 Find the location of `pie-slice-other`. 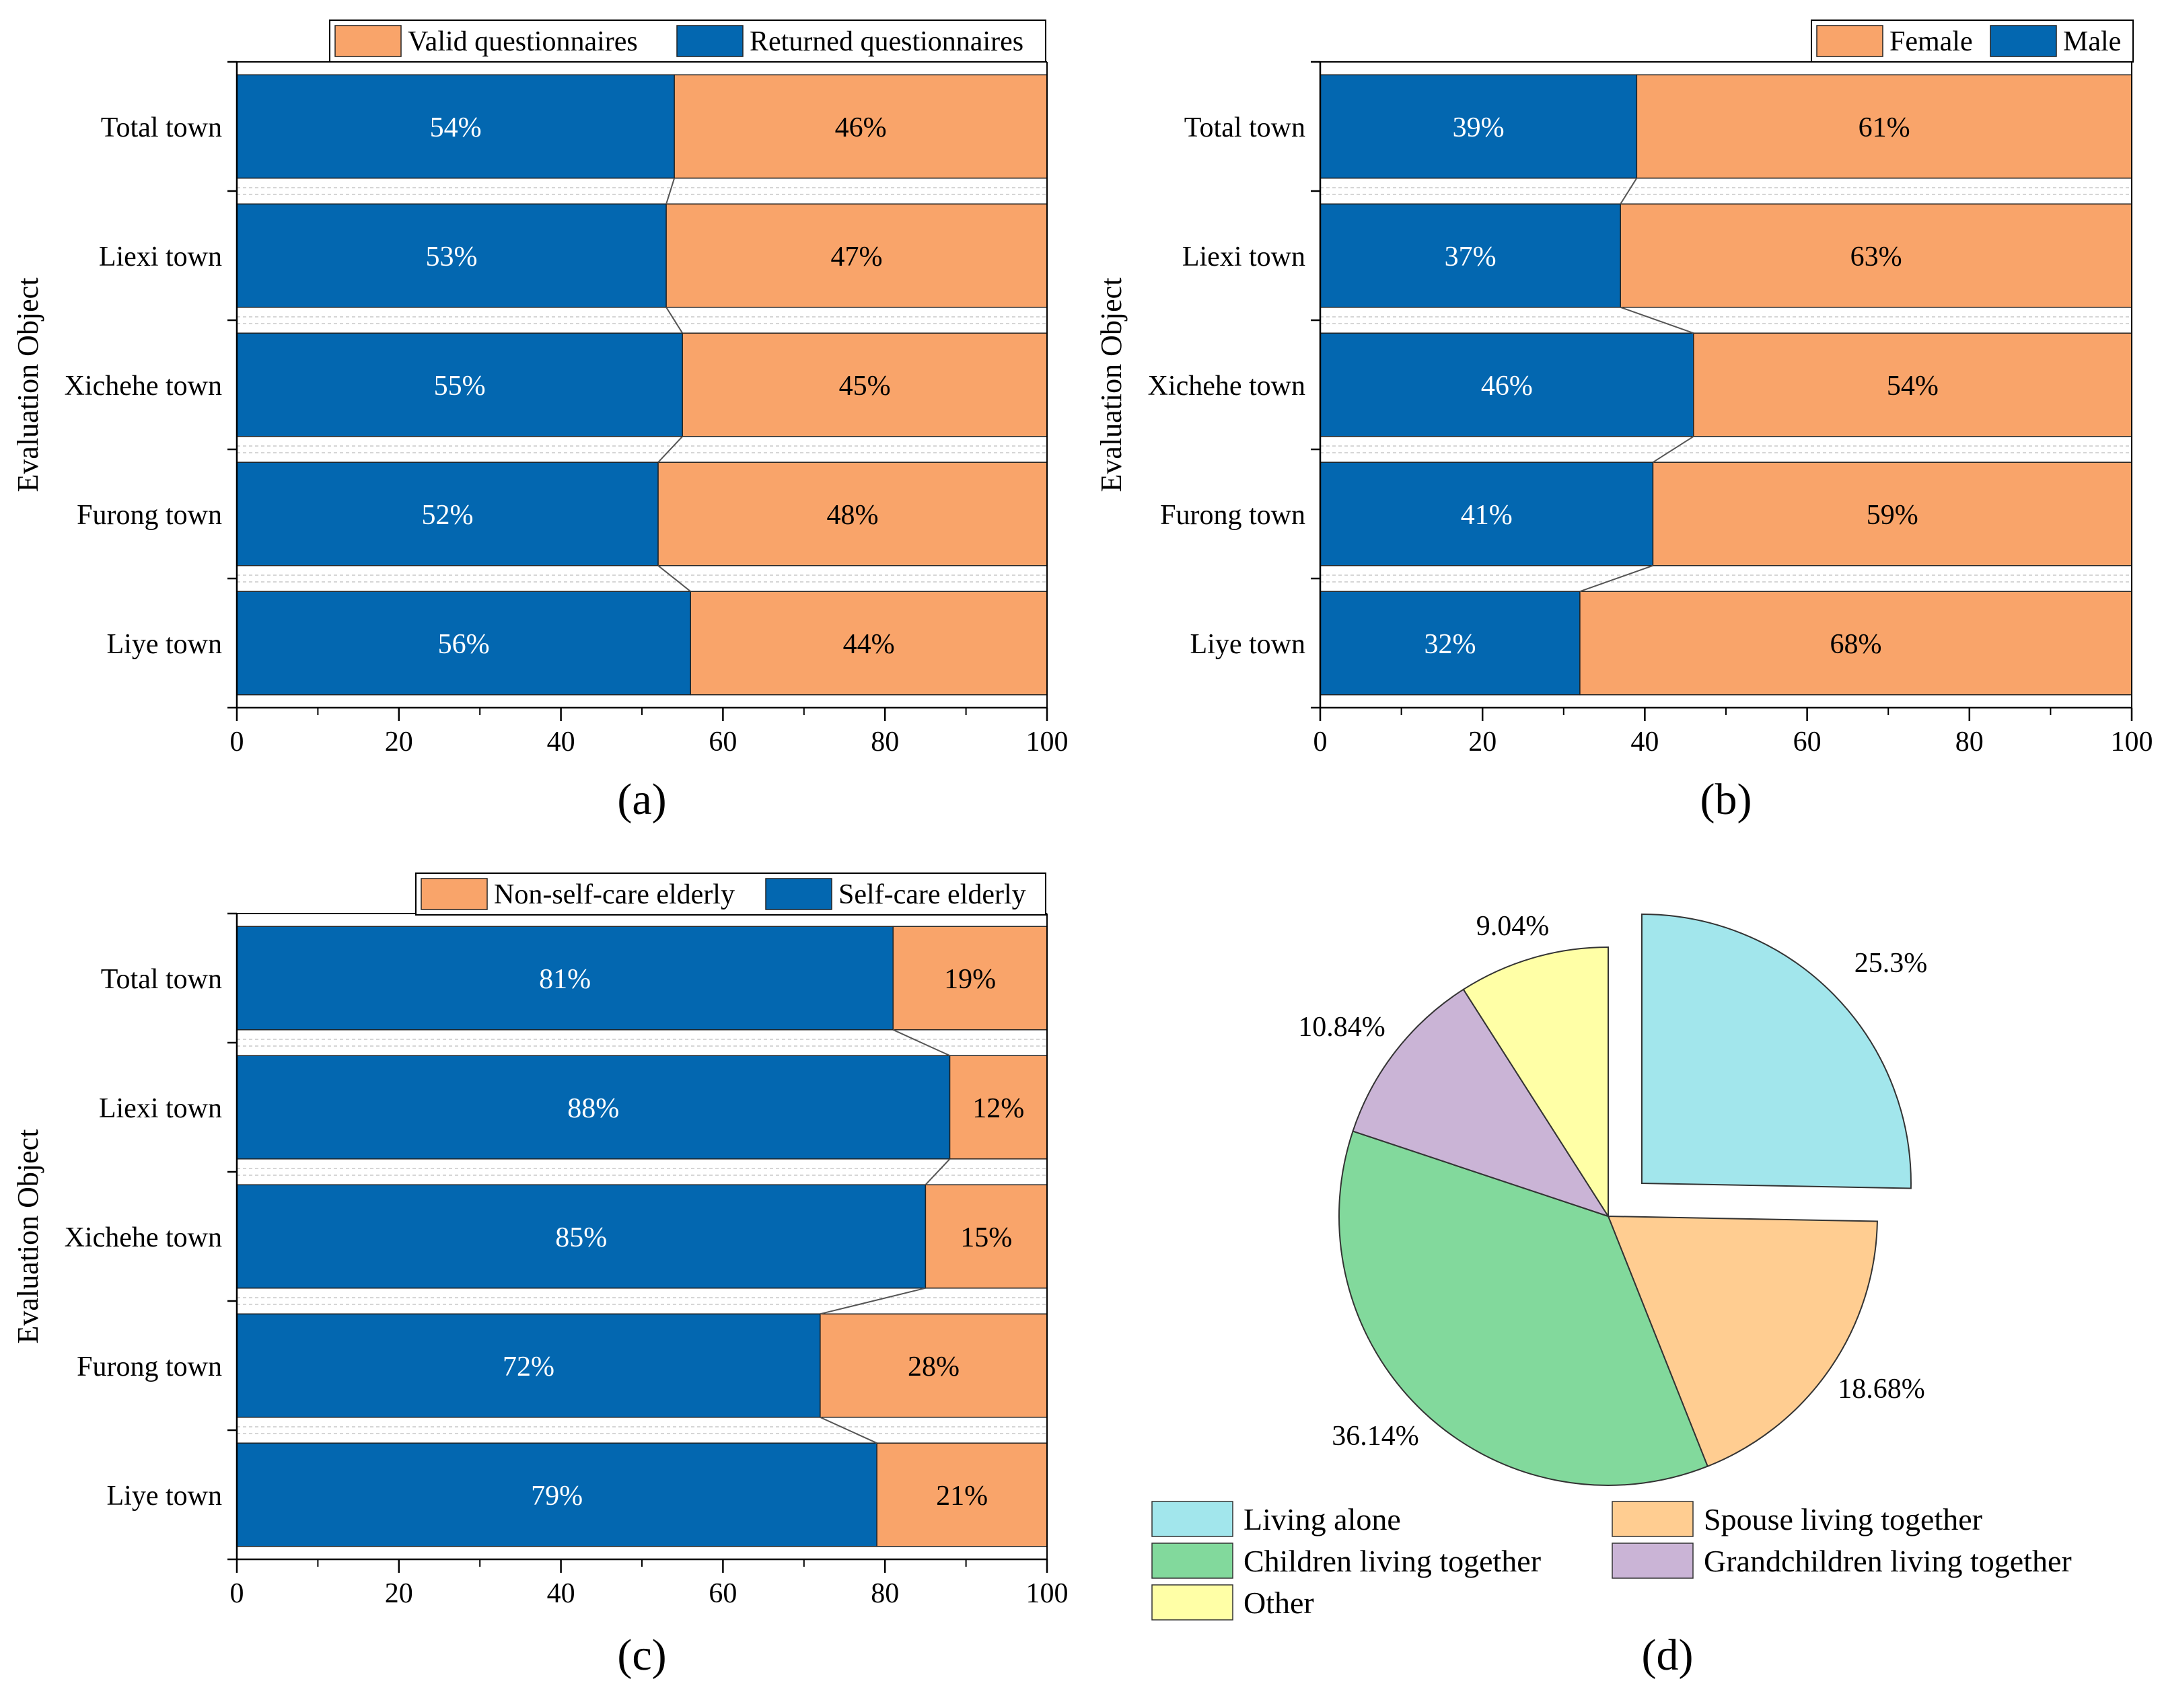

pie-slice-other is located at coordinates (1535, 1082).